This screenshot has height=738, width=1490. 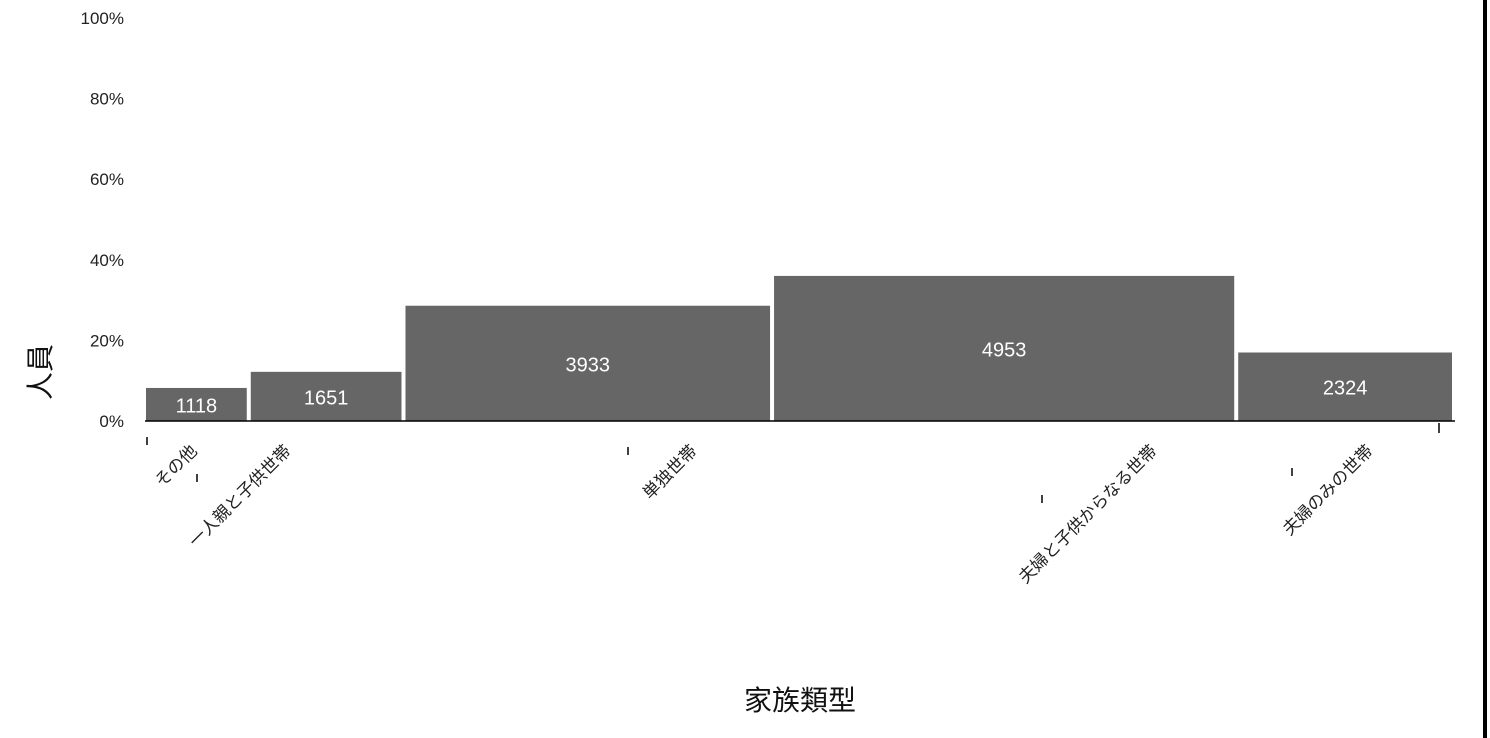 I want to click on bar-value-label: 1651, so click(x=326, y=398).